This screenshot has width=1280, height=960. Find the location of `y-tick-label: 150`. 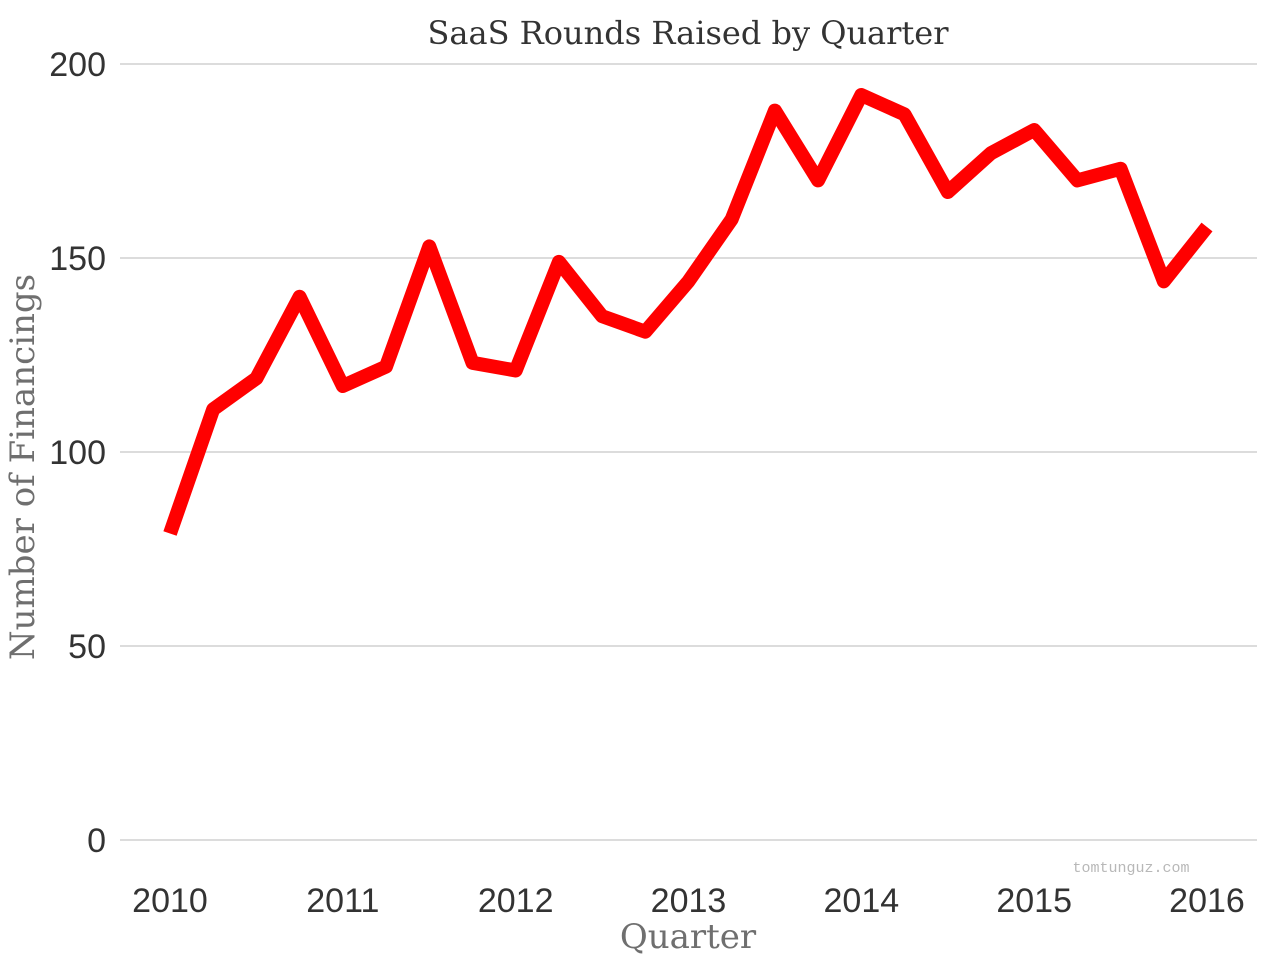

y-tick-label: 150 is located at coordinates (77, 259).